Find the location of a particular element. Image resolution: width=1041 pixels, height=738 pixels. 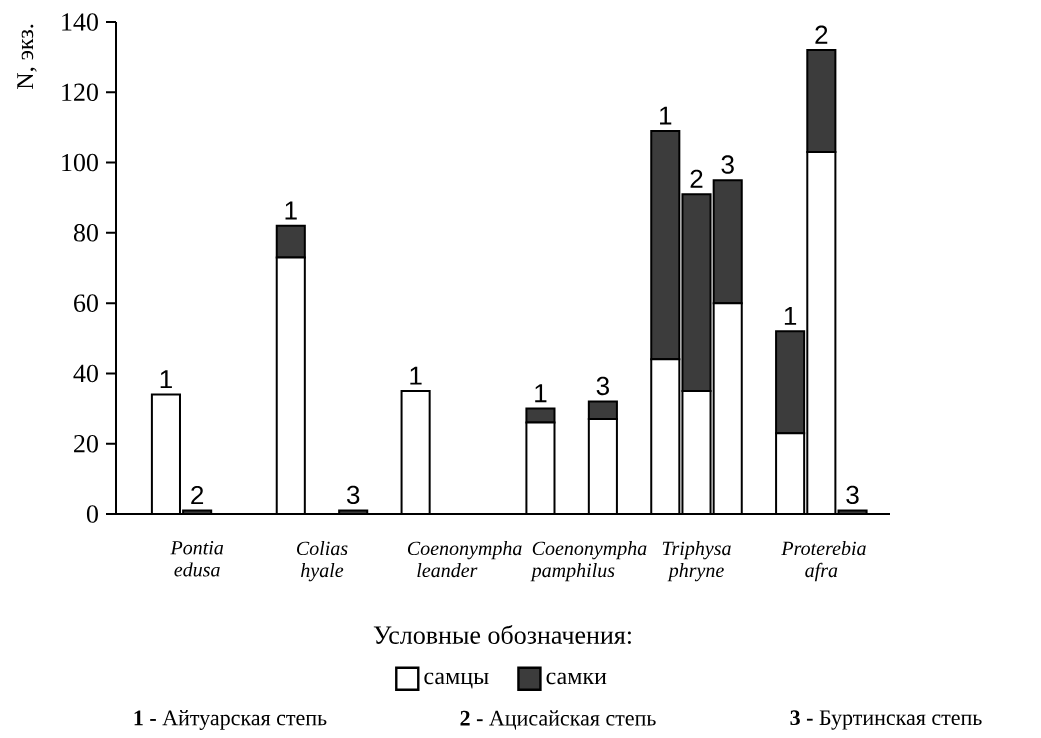

y-tick-label: 80 is located at coordinates (85, 233).